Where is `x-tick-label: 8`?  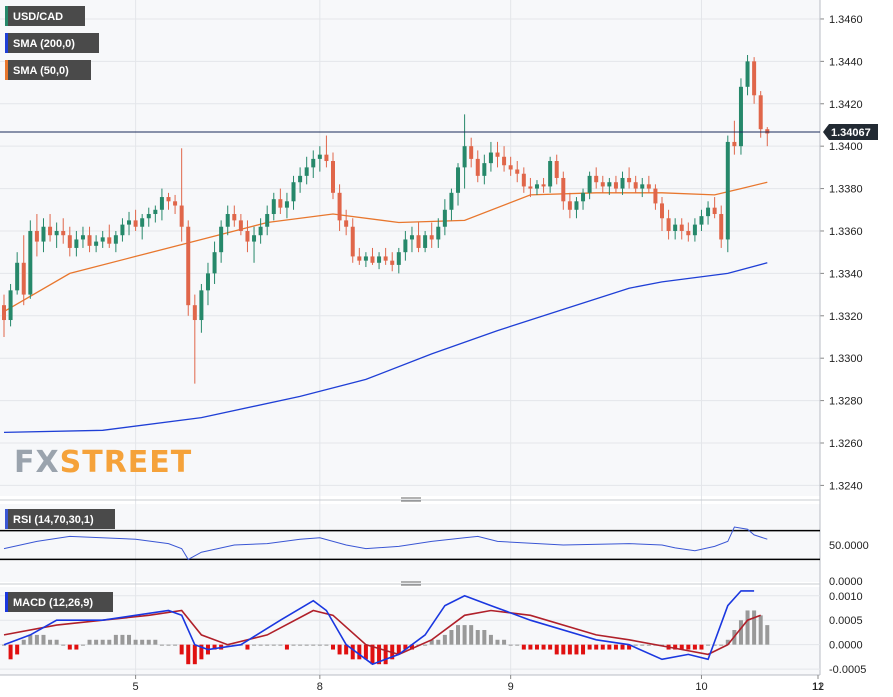
x-tick-label: 8 is located at coordinates (320, 687).